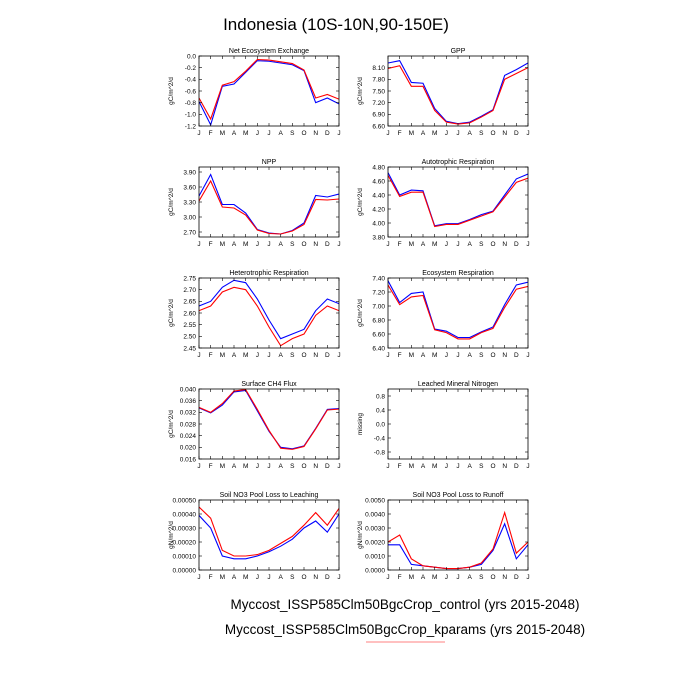 This screenshot has height=700, width=700. Describe the element at coordinates (189, 348) in the screenshot. I see `y-tick-label: 2.45` at that location.